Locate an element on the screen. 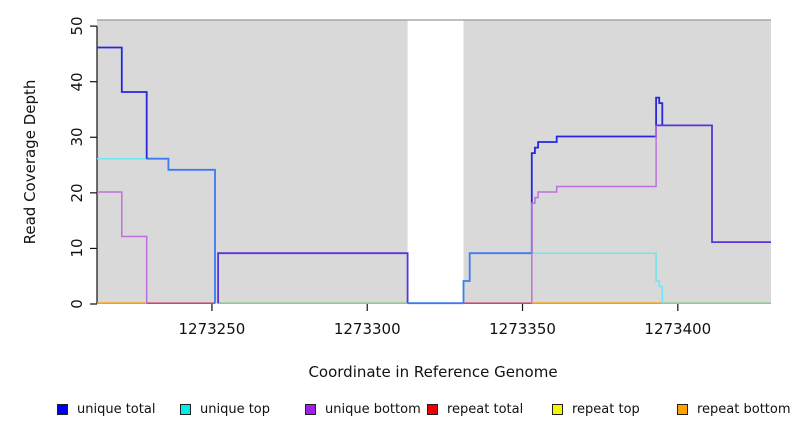  legend-label: repeat top is located at coordinates (606, 409).